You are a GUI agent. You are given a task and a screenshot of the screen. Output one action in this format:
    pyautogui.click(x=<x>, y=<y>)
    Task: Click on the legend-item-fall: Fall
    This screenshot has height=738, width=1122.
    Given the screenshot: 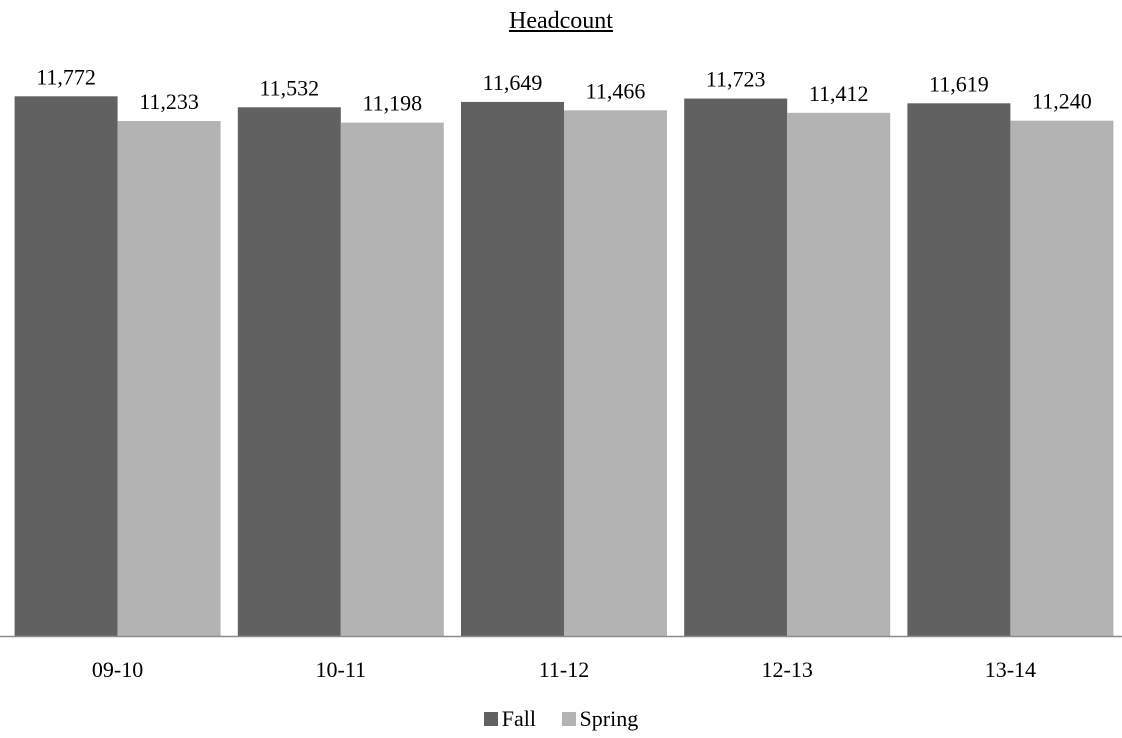 What is the action you would take?
    pyautogui.click(x=510, y=719)
    